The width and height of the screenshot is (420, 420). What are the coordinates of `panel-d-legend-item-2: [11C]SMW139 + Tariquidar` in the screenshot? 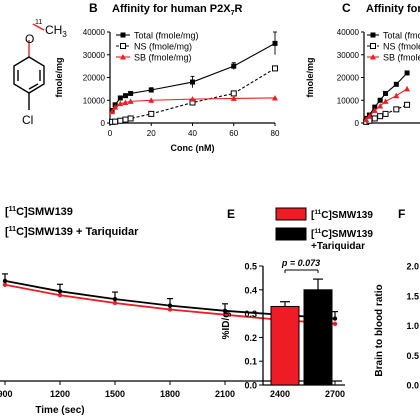 It's located at (72, 232).